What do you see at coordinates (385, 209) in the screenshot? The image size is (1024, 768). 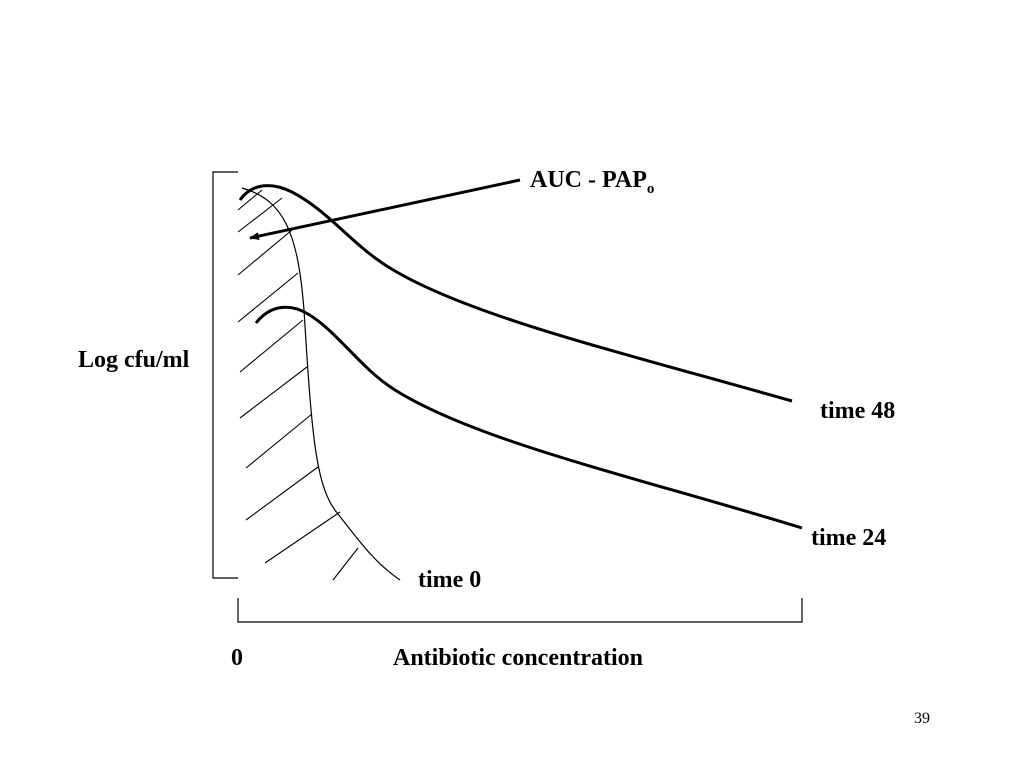 I see `auc-arrow` at bounding box center [385, 209].